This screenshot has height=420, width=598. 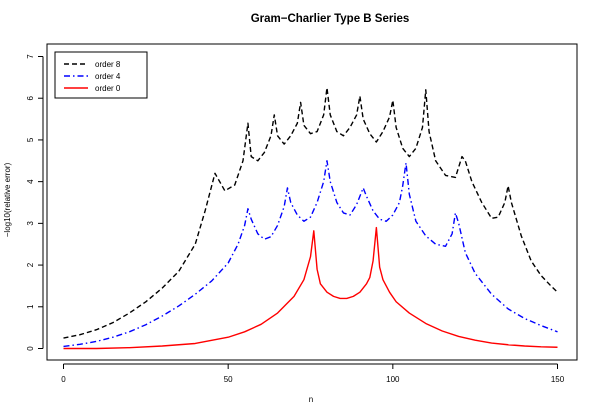 I want to click on x-tick-label: 150, so click(x=558, y=379).